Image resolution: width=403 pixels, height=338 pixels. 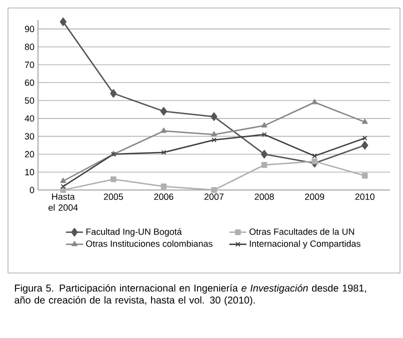 What do you see at coordinates (29, 118) in the screenshot?
I see `y-tick-label: 40` at bounding box center [29, 118].